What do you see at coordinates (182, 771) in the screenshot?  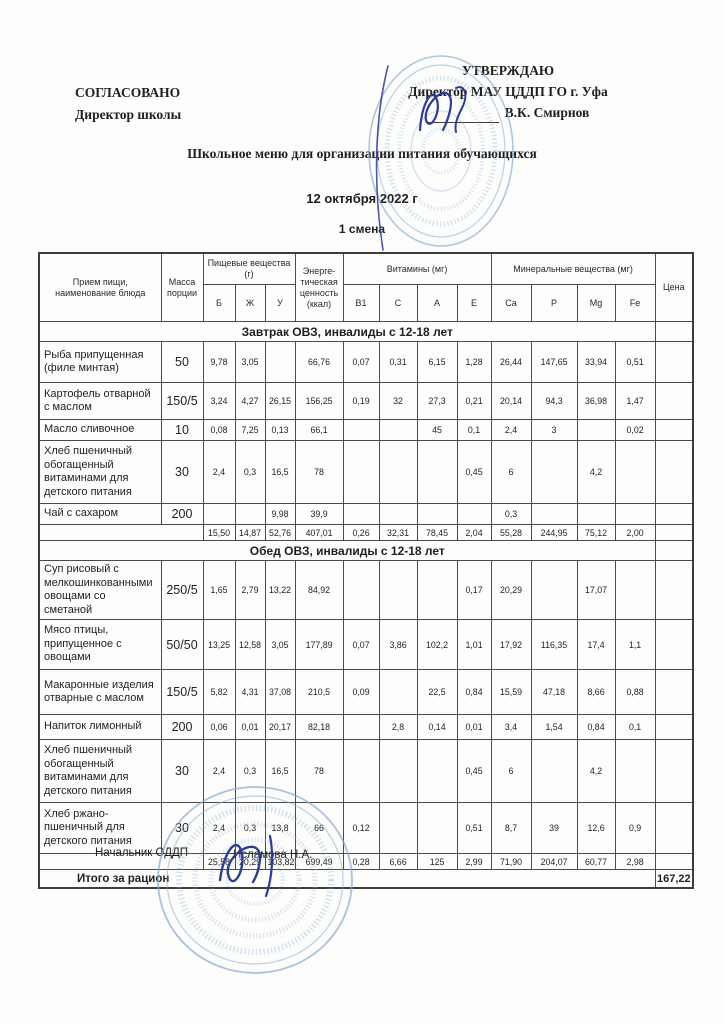 I see `dish-mass: 30` at bounding box center [182, 771].